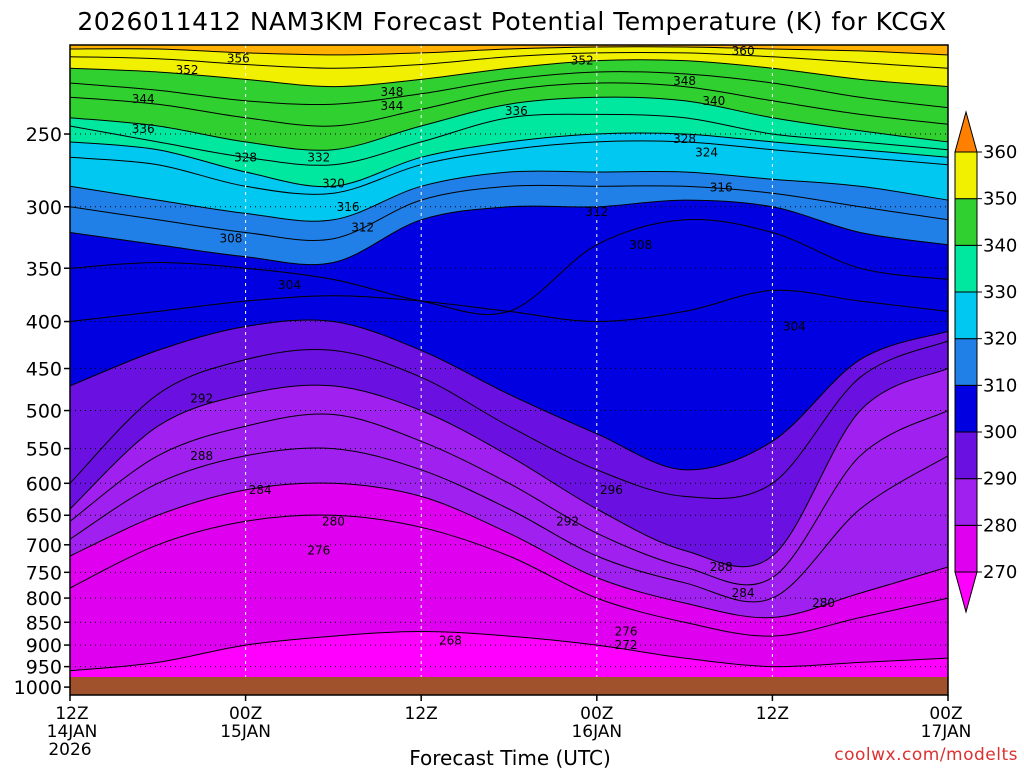 This screenshot has height=768, width=1024. I want to click on x-tick-date: 15JAN, so click(245, 732).